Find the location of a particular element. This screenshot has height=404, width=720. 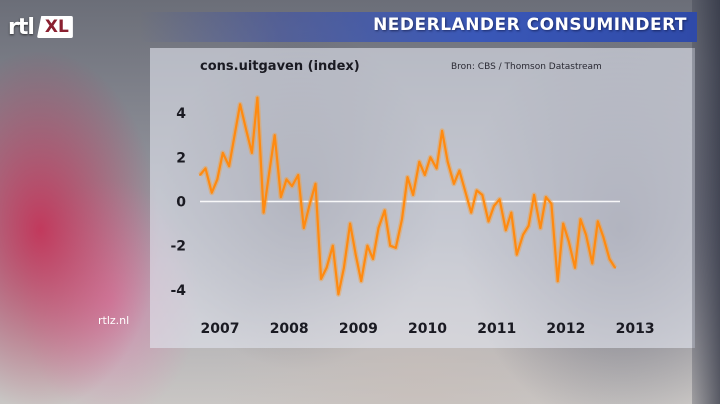

right-edge-shade is located at coordinates (706, 202).